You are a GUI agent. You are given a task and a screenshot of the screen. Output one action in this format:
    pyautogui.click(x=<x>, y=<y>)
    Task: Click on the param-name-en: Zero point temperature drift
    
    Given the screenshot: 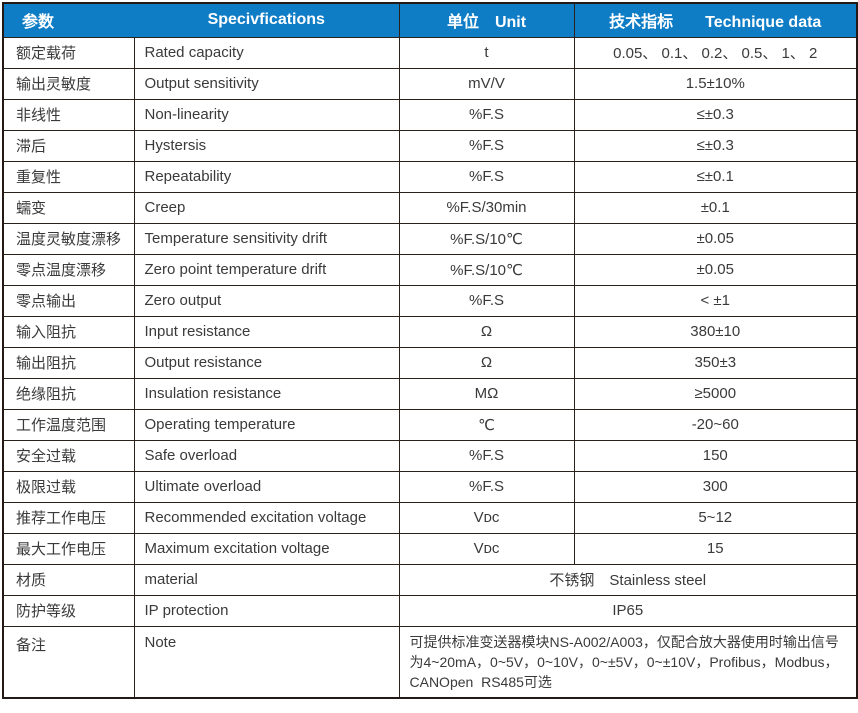 What is the action you would take?
    pyautogui.click(x=266, y=269)
    